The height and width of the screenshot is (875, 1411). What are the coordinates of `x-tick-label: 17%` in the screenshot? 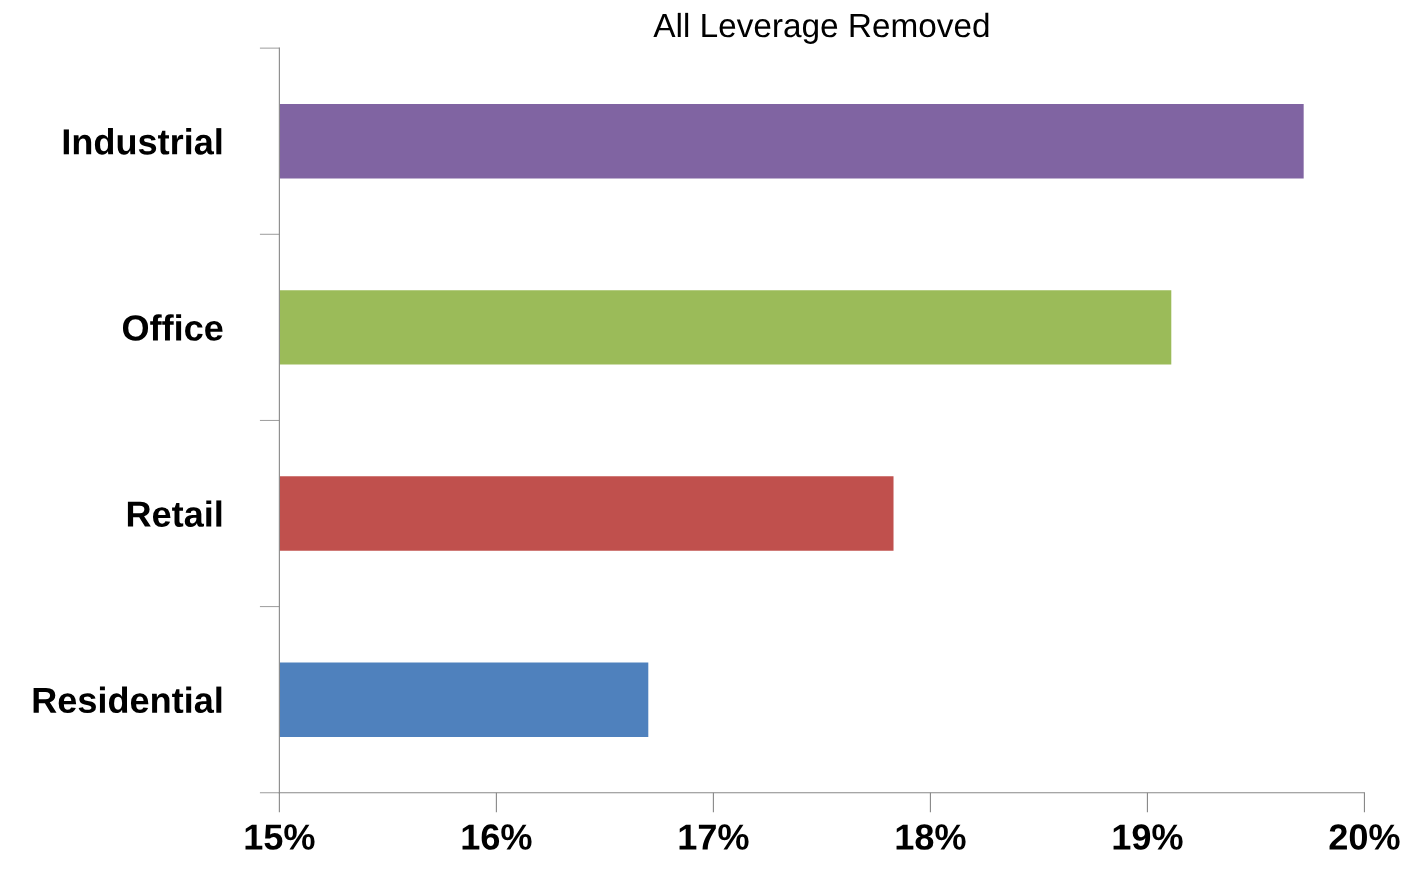 It's located at (714, 837).